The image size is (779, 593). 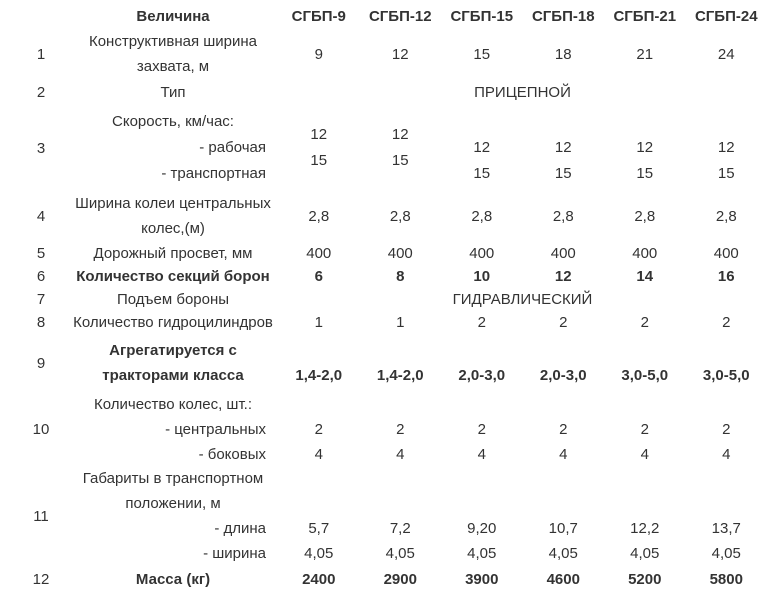 What do you see at coordinates (400, 579) in the screenshot?
I see `spec-value: 2900` at bounding box center [400, 579].